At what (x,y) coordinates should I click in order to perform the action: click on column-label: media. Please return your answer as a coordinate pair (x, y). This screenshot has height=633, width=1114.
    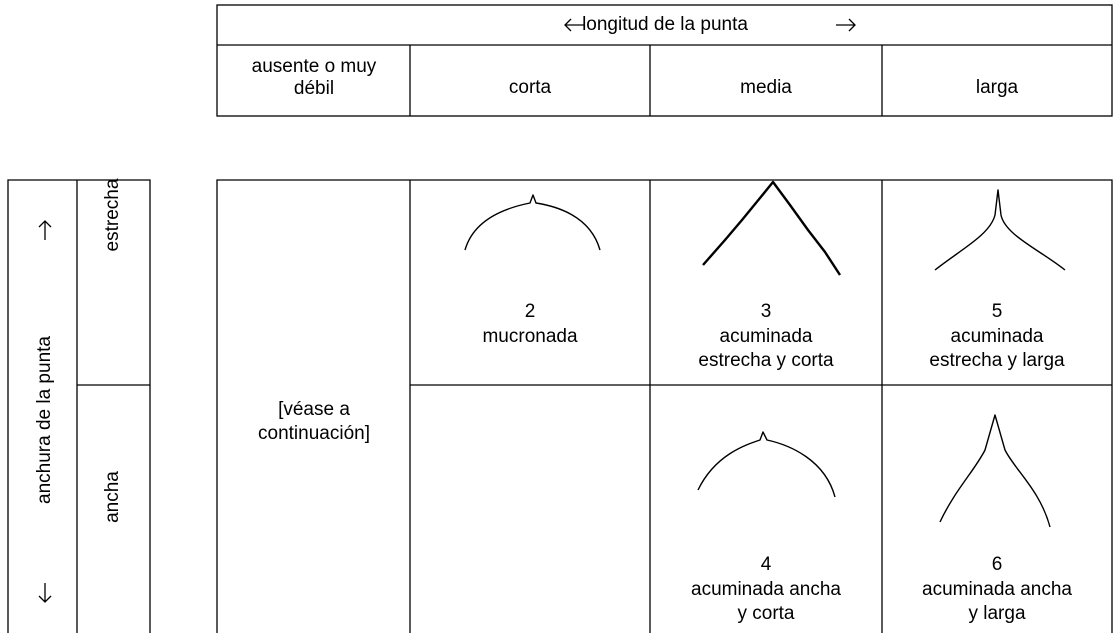
    Looking at the image, I should click on (766, 87).